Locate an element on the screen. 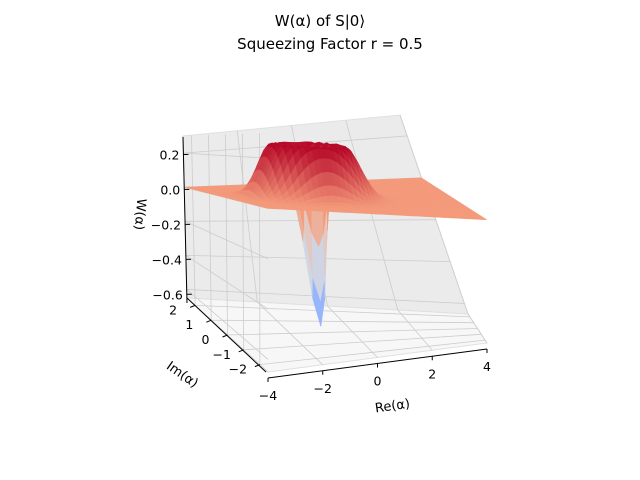  chart-title-line2: Squeezing Factor r = 0.5 is located at coordinates (330, 44).